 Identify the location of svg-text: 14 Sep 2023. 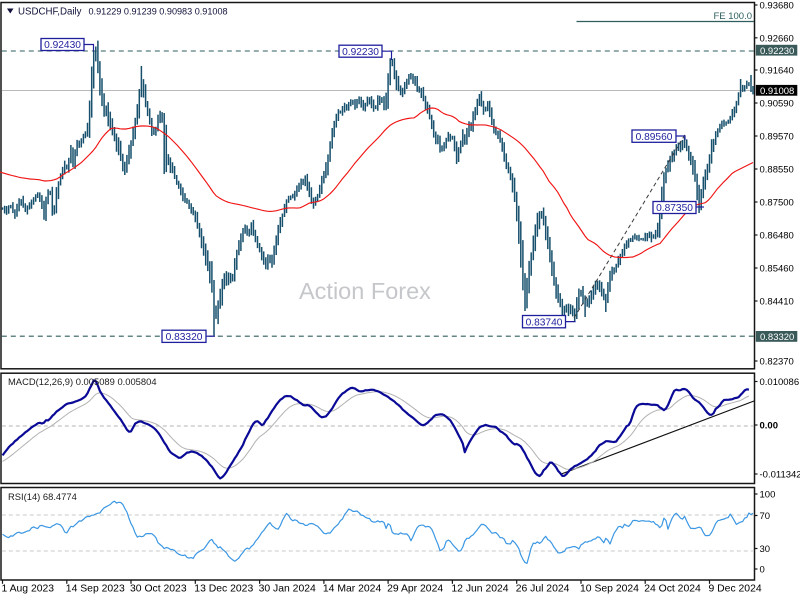
(95, 589).